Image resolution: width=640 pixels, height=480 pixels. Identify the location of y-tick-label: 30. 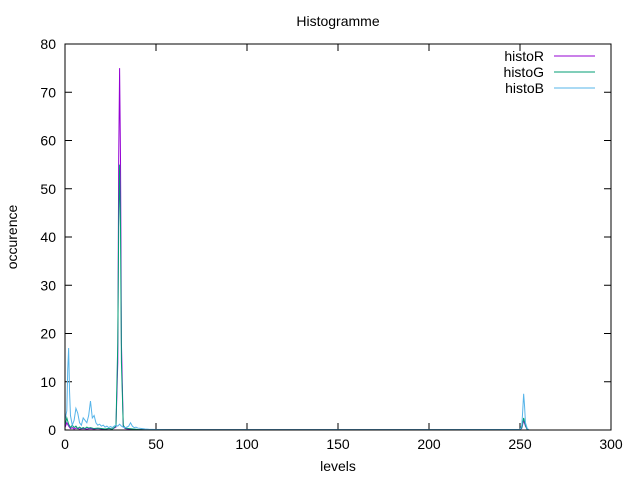
(48, 285).